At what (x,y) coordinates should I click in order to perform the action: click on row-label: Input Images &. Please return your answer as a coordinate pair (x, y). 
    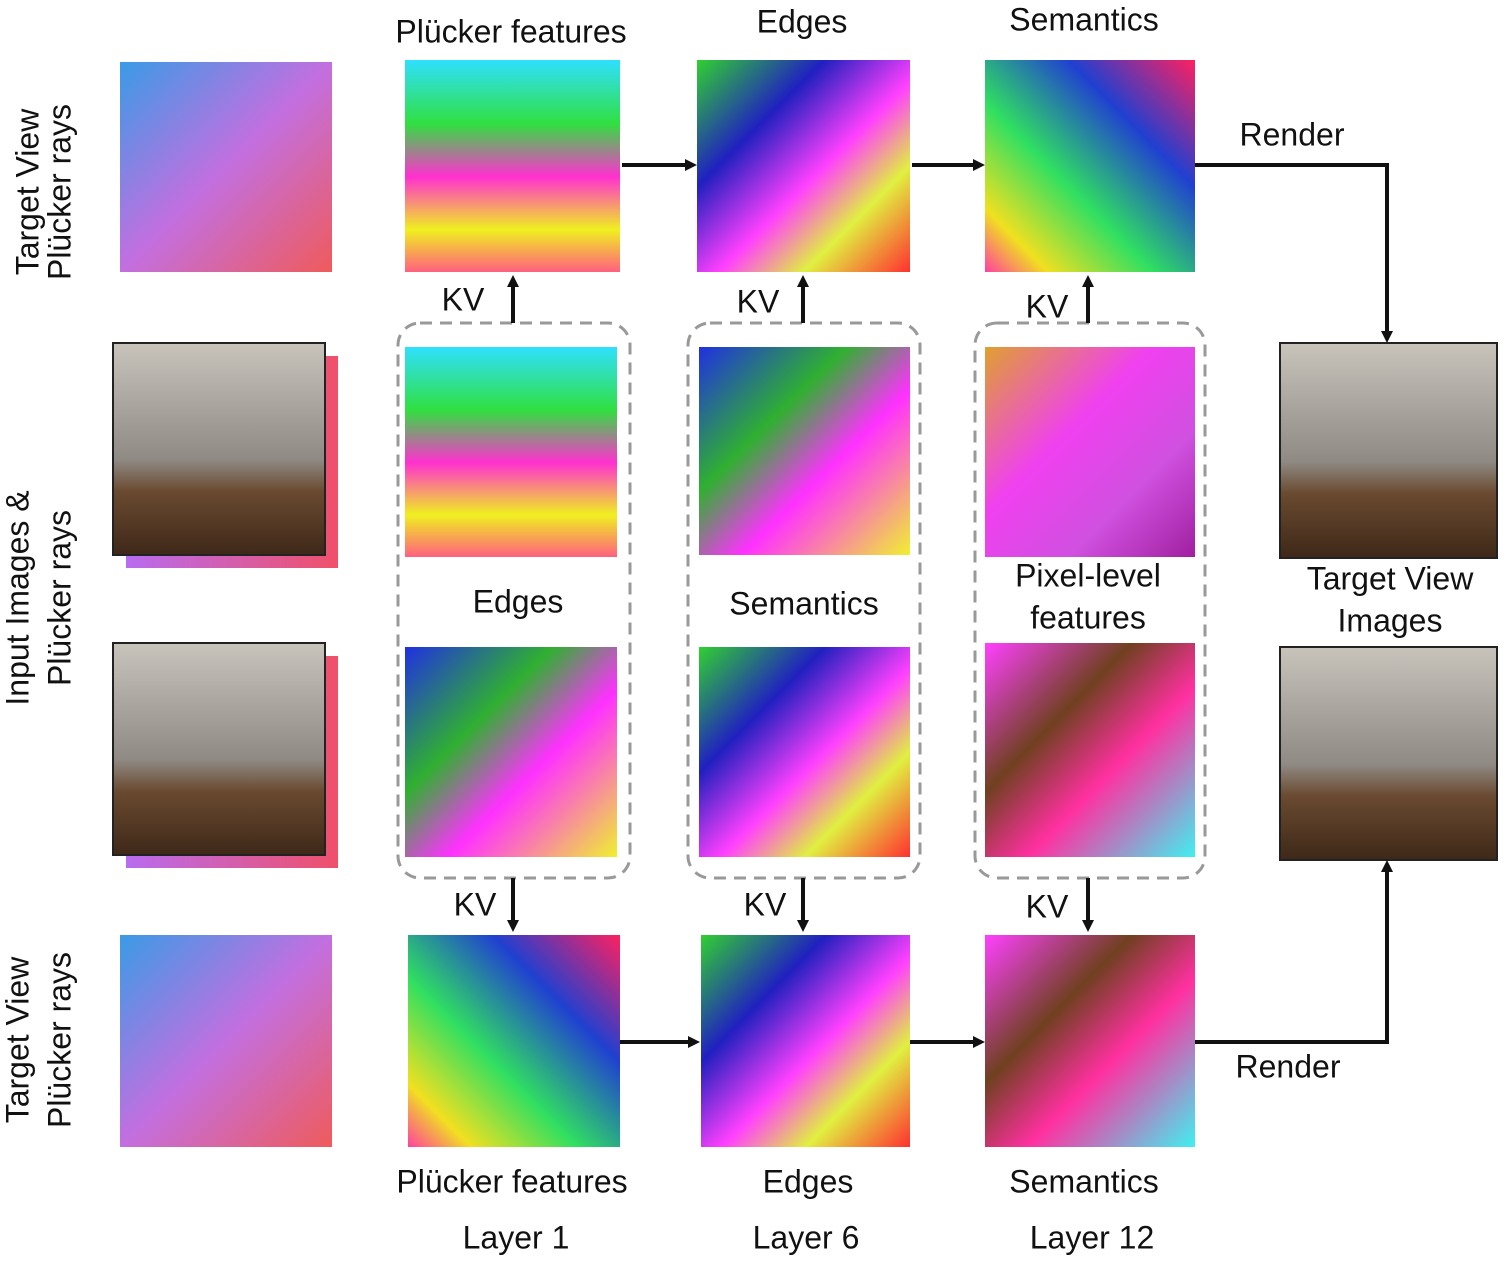
    Looking at the image, I should click on (17, 597).